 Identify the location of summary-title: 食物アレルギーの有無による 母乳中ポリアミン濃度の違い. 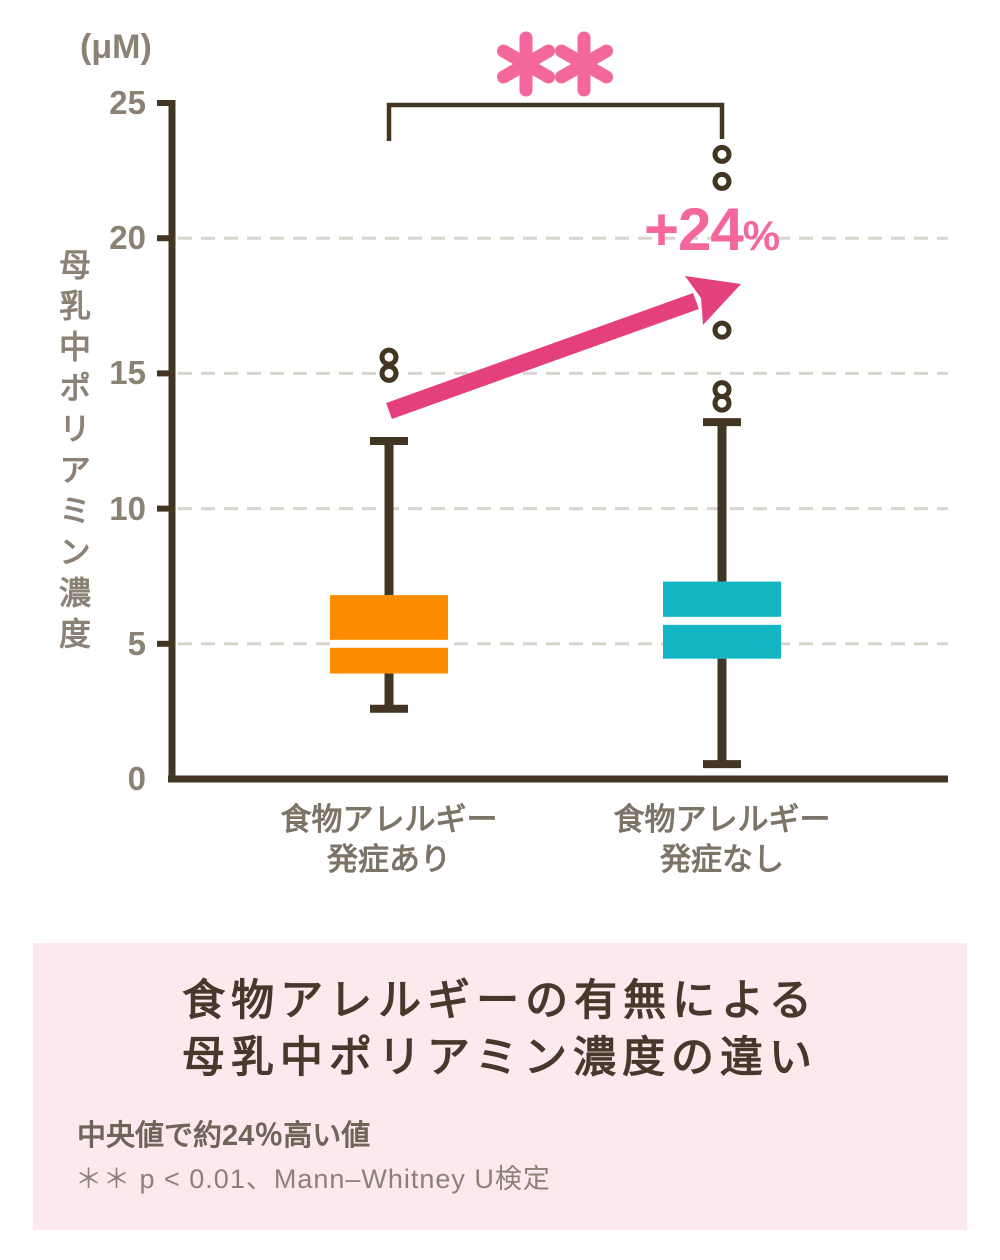
(500, 1030).